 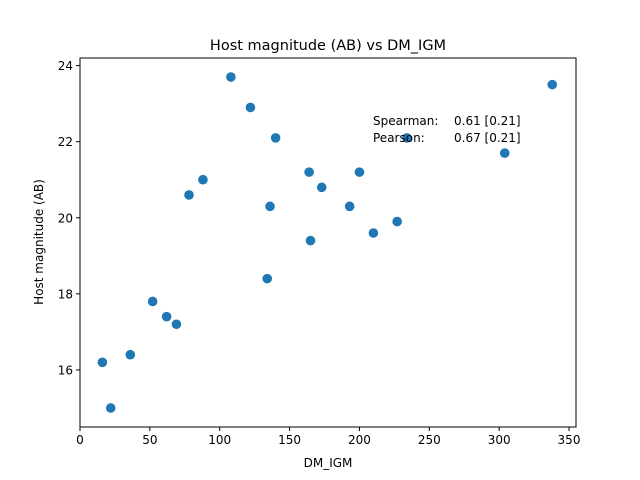 I want to click on x-axis-label: DM_IGM, so click(x=328, y=463).